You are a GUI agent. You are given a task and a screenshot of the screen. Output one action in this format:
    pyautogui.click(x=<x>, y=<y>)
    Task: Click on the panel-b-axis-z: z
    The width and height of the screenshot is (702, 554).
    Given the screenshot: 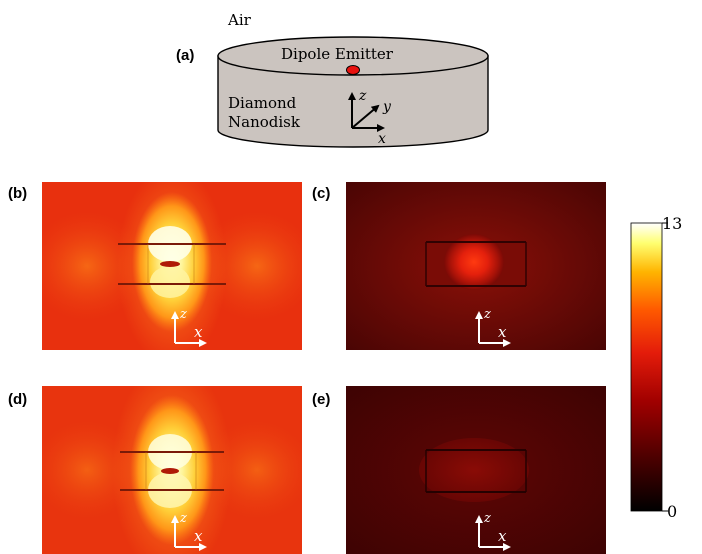 What is the action you would take?
    pyautogui.click(x=183, y=314)
    